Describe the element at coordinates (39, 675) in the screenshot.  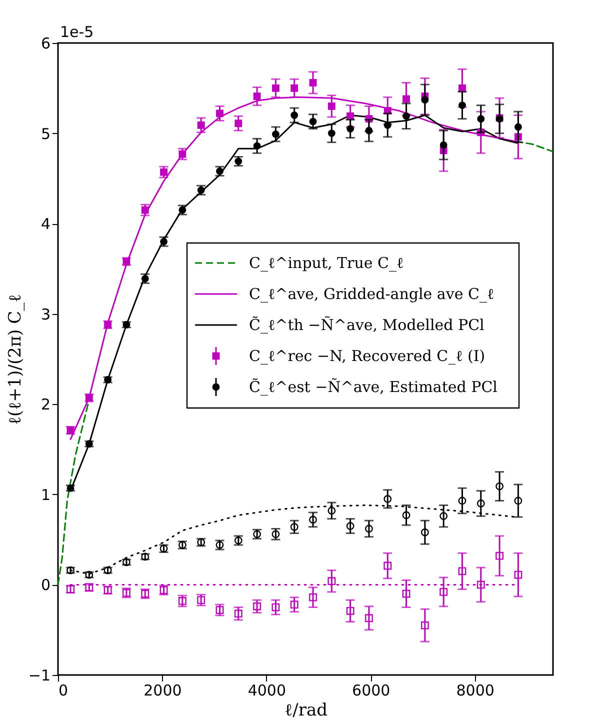
I see `y-tick-label: −1` at that location.